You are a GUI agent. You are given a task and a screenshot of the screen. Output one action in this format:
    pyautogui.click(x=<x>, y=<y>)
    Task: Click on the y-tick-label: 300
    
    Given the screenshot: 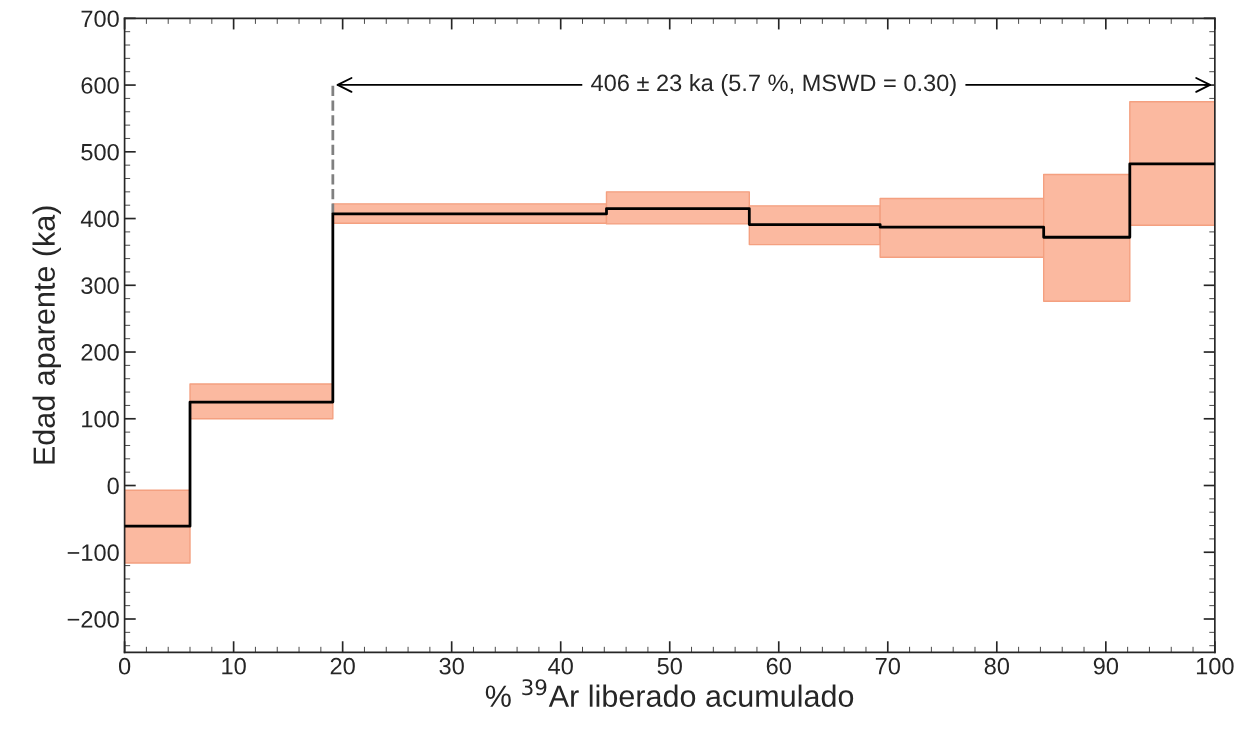 What is the action you would take?
    pyautogui.click(x=100, y=286)
    